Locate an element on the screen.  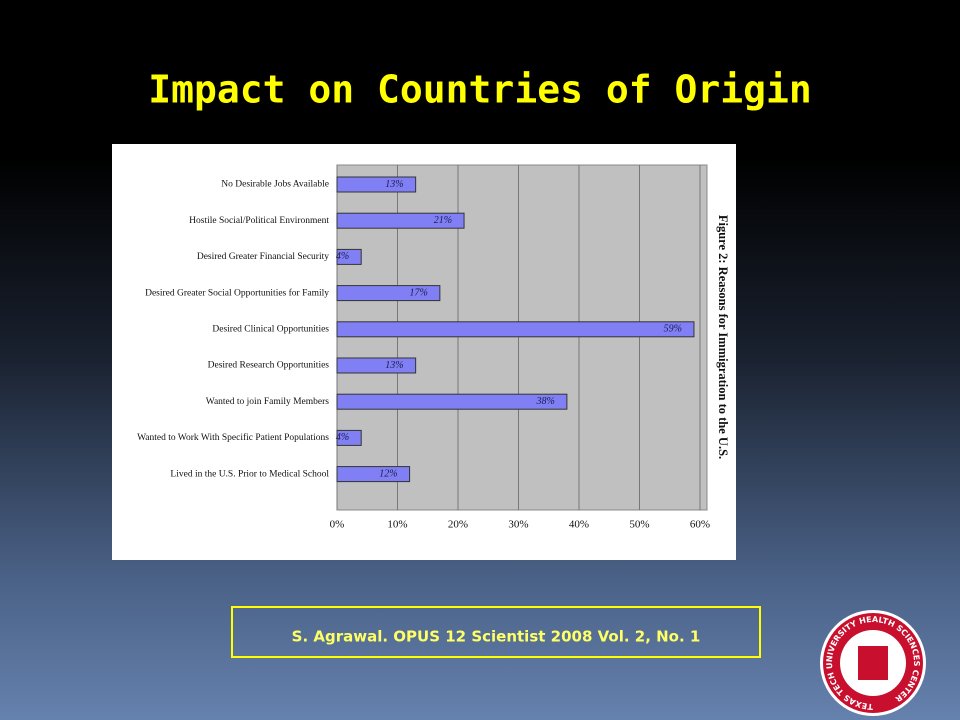
x-tick-label: 10% is located at coordinates (397, 525).